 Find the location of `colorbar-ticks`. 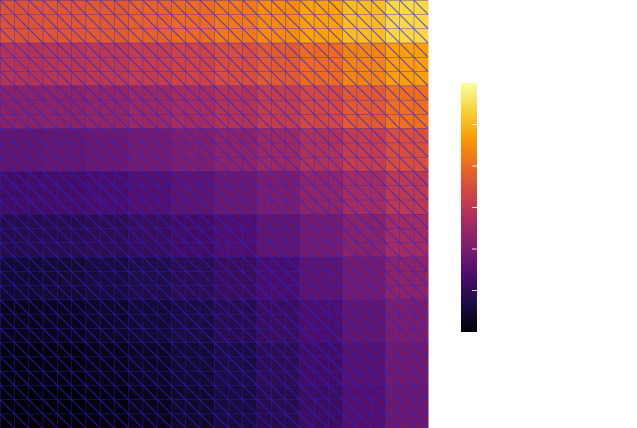

colorbar-ticks is located at coordinates (474, 207).